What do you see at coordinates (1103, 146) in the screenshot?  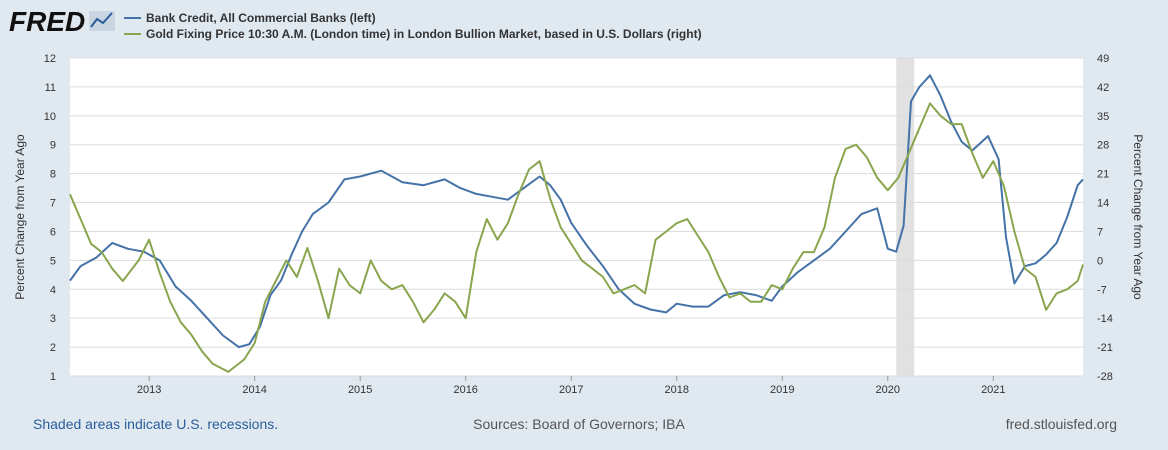 I see `right-tick-label: 28` at bounding box center [1103, 146].